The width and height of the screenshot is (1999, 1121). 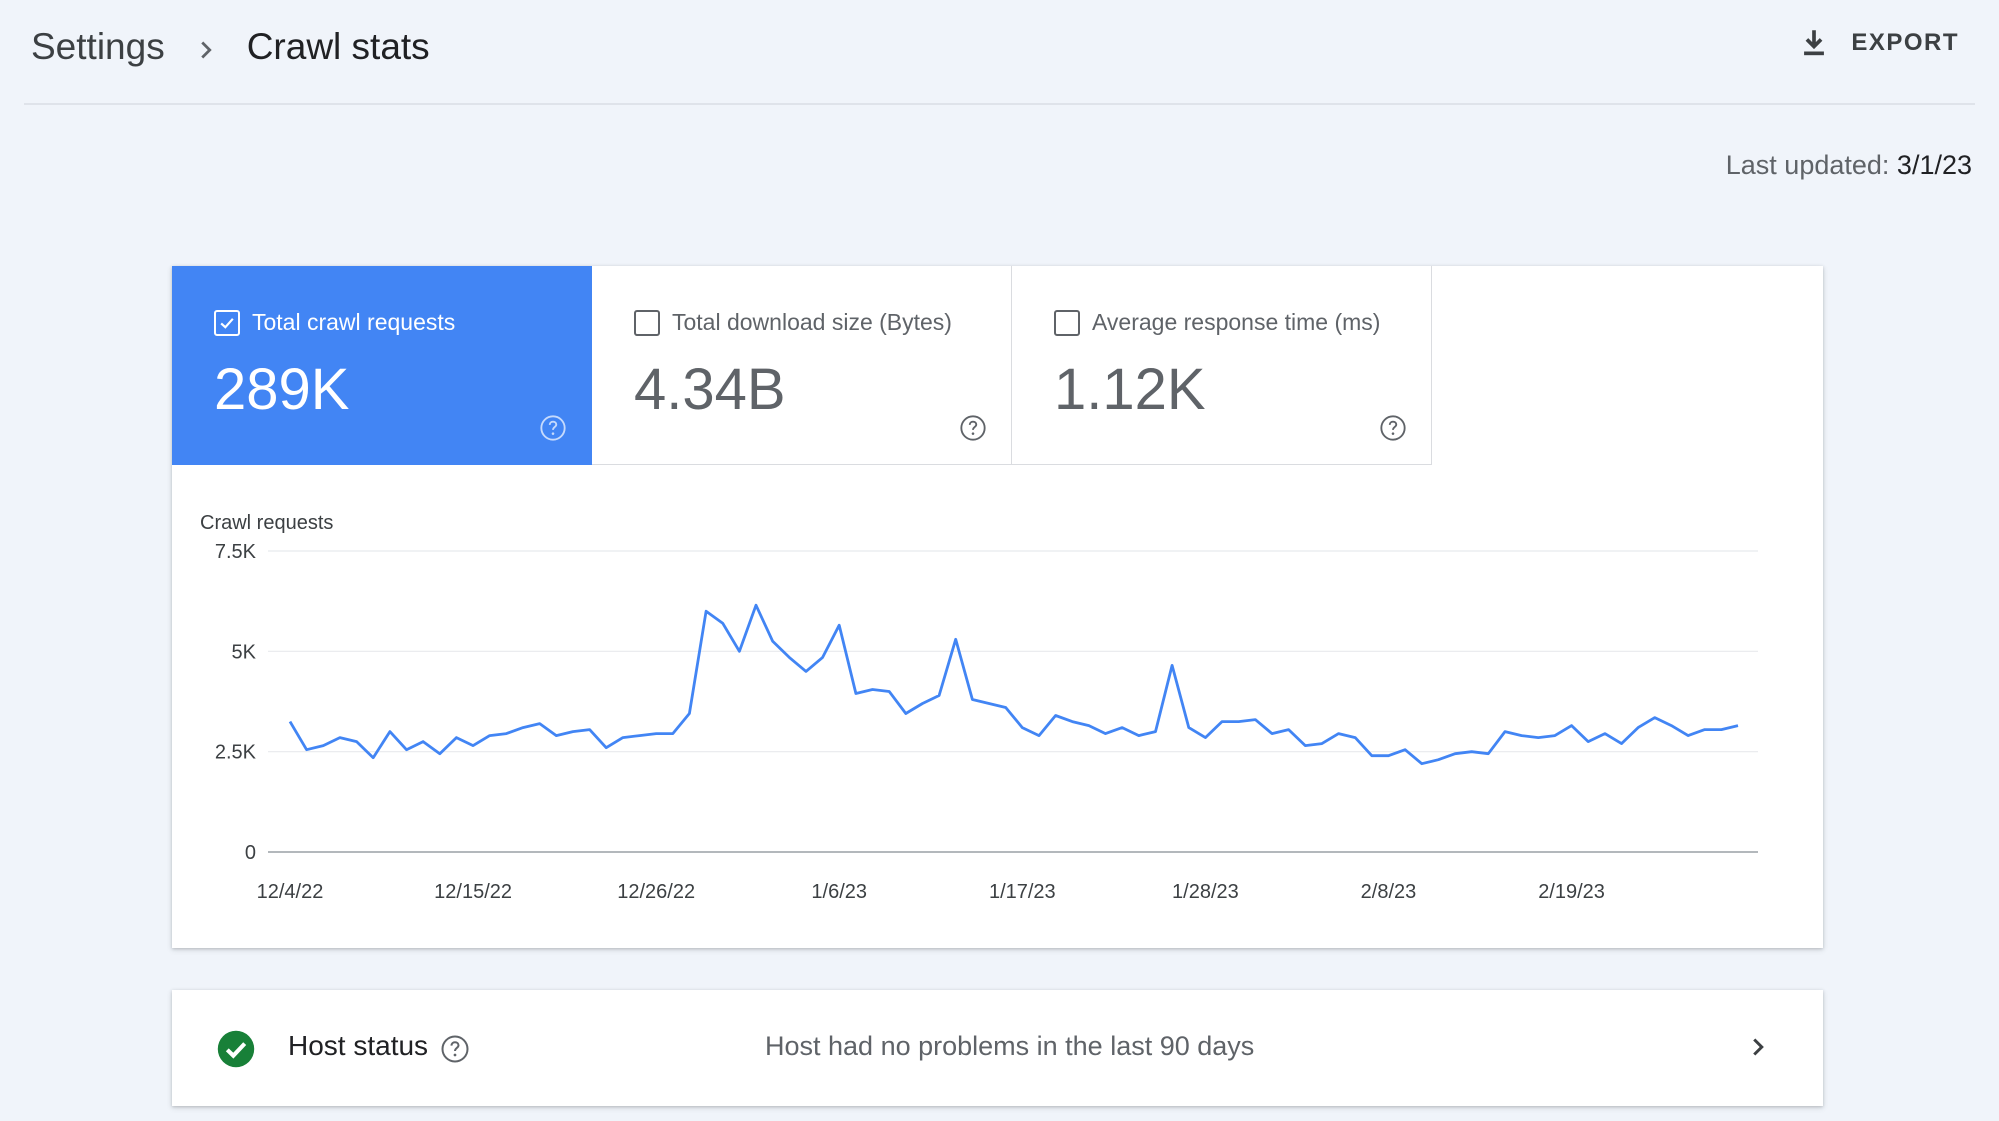 What do you see at coordinates (1222, 365) in the screenshot?
I see `metric-average-response-time: Average response time (ms) 1.12K` at bounding box center [1222, 365].